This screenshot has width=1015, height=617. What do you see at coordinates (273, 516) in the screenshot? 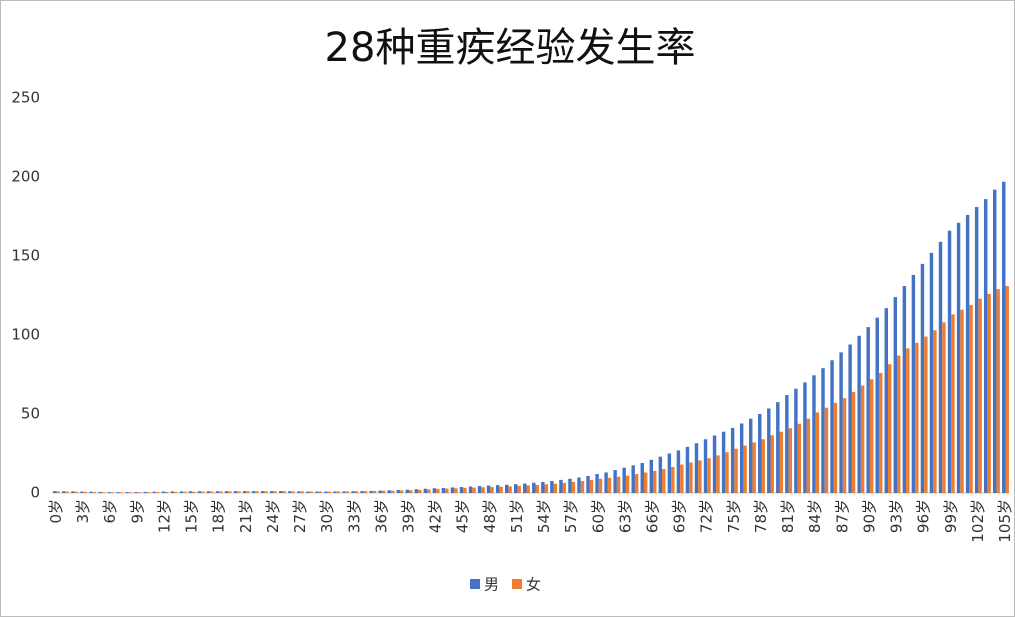
I see `x-tick-label: 24岁` at bounding box center [273, 516].